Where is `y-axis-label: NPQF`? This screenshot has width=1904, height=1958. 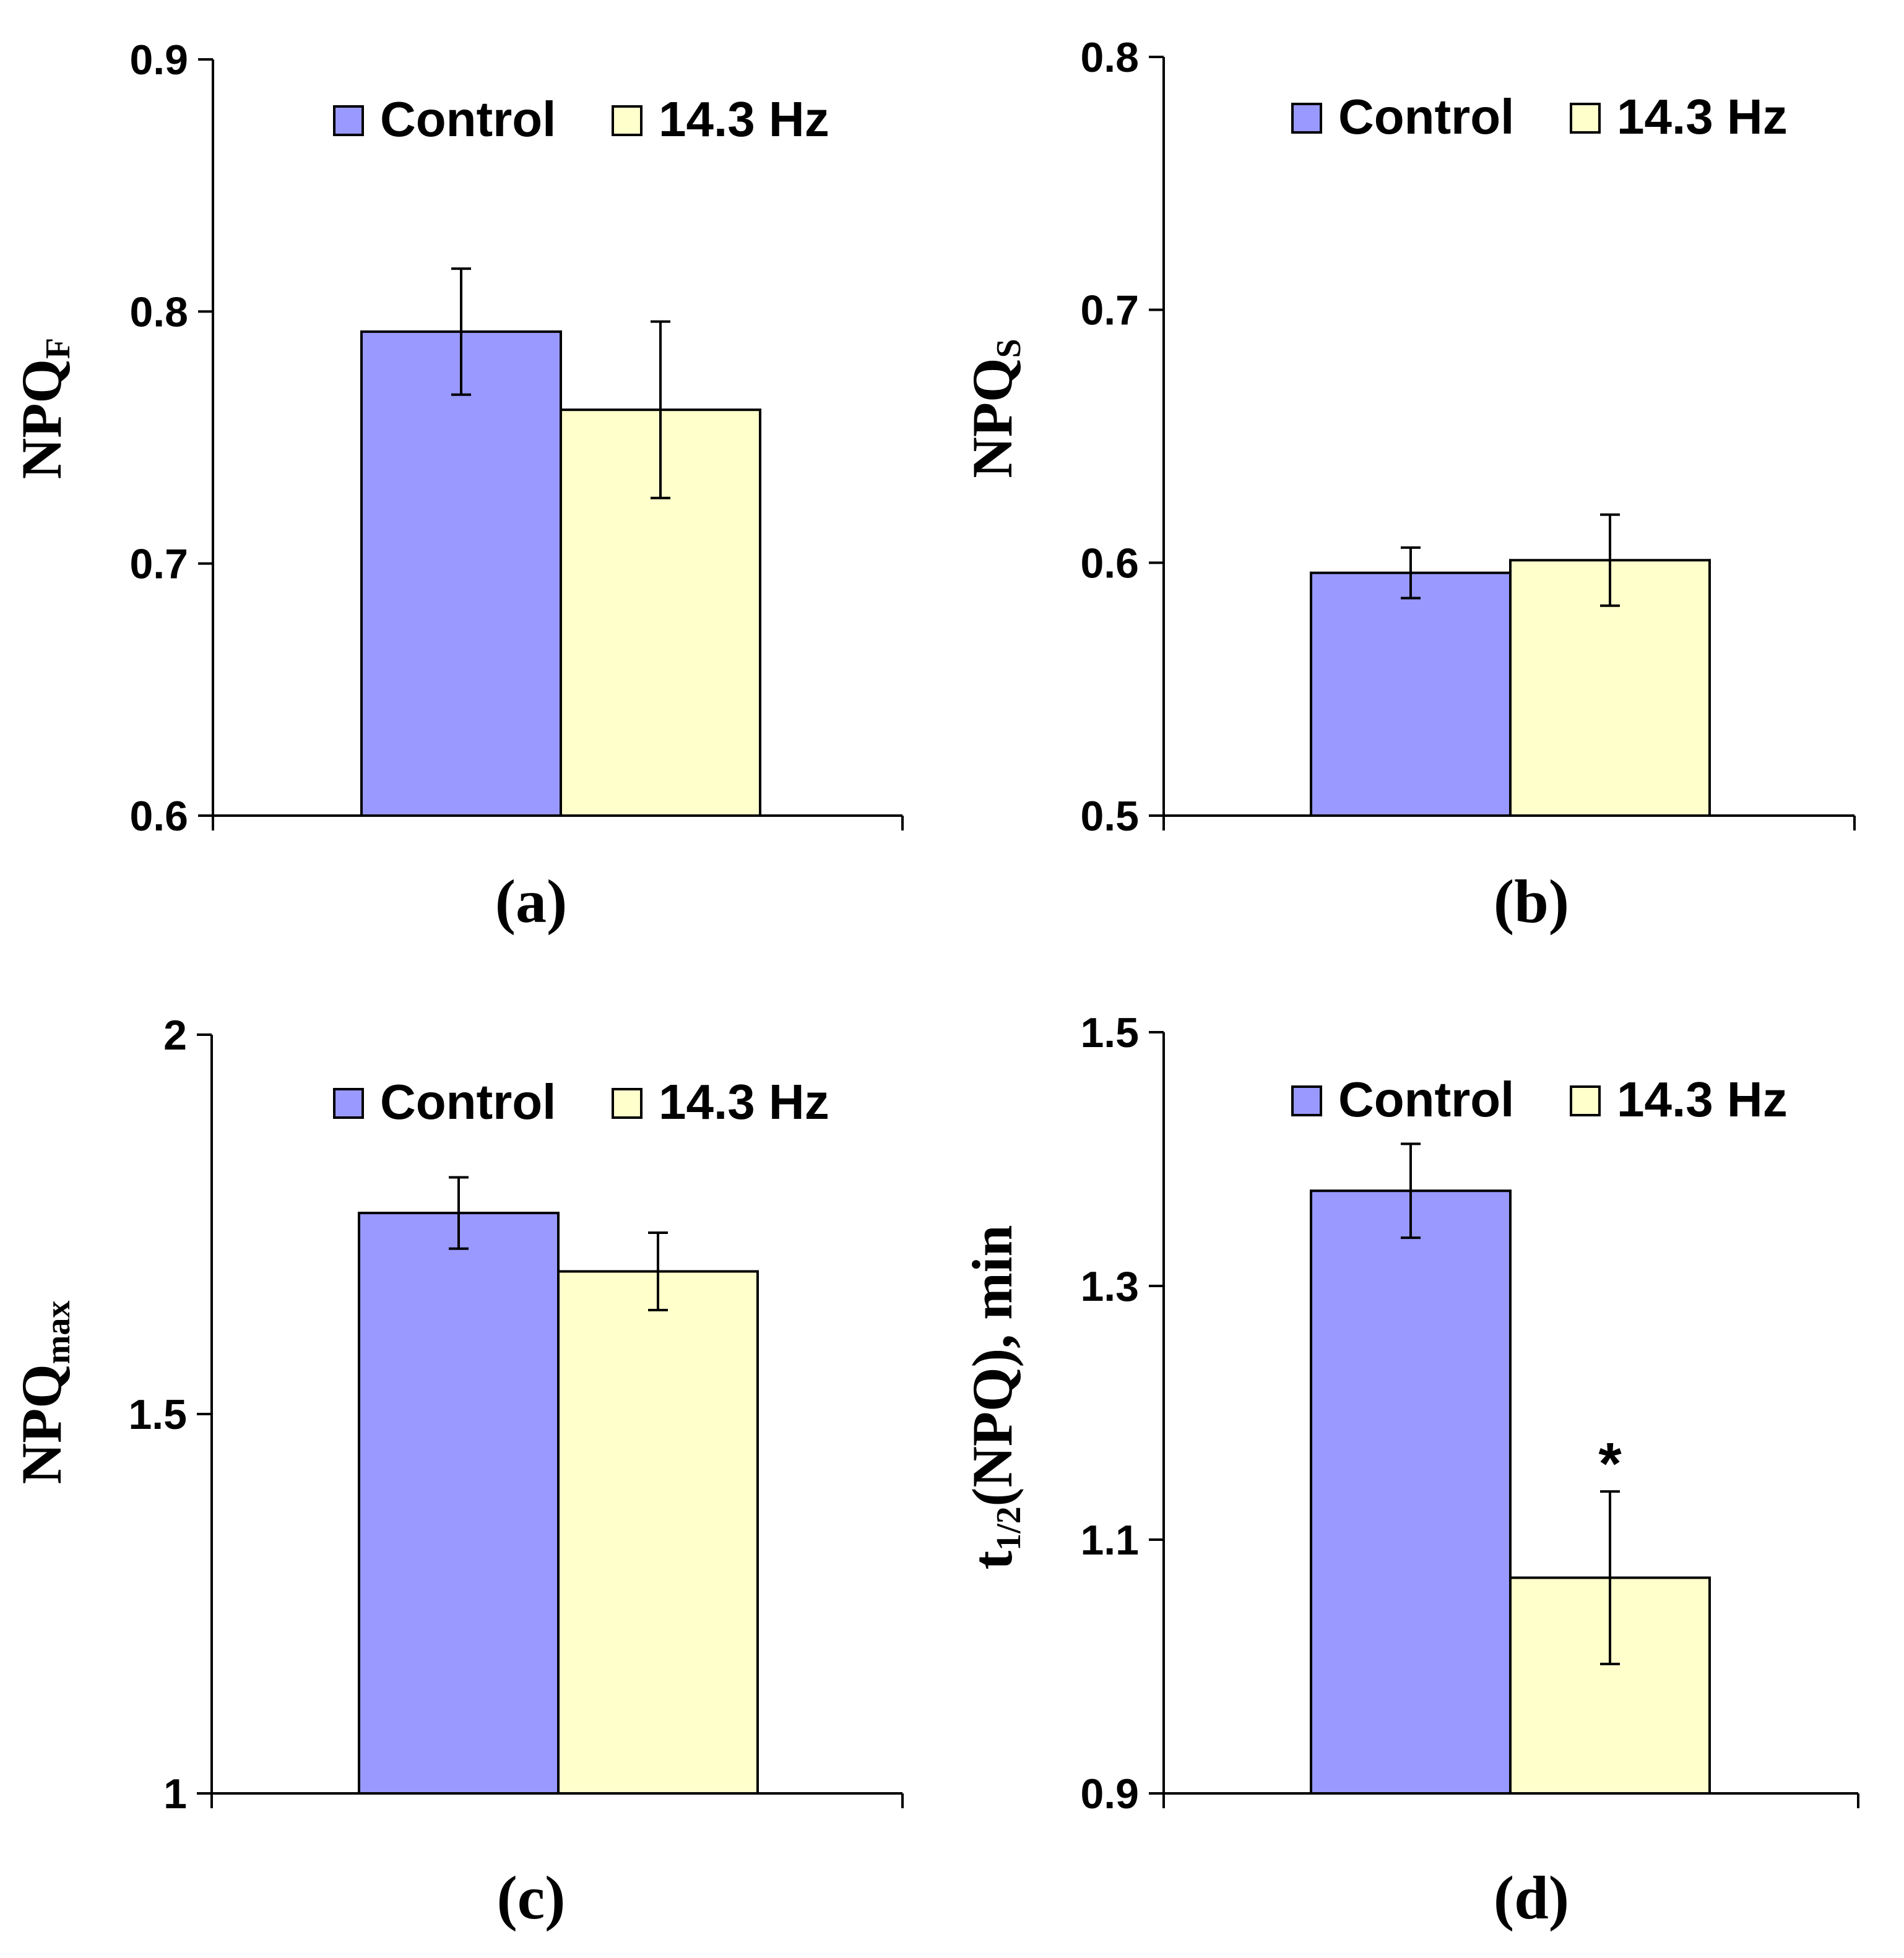
y-axis-label: NPQF is located at coordinates (44, 408).